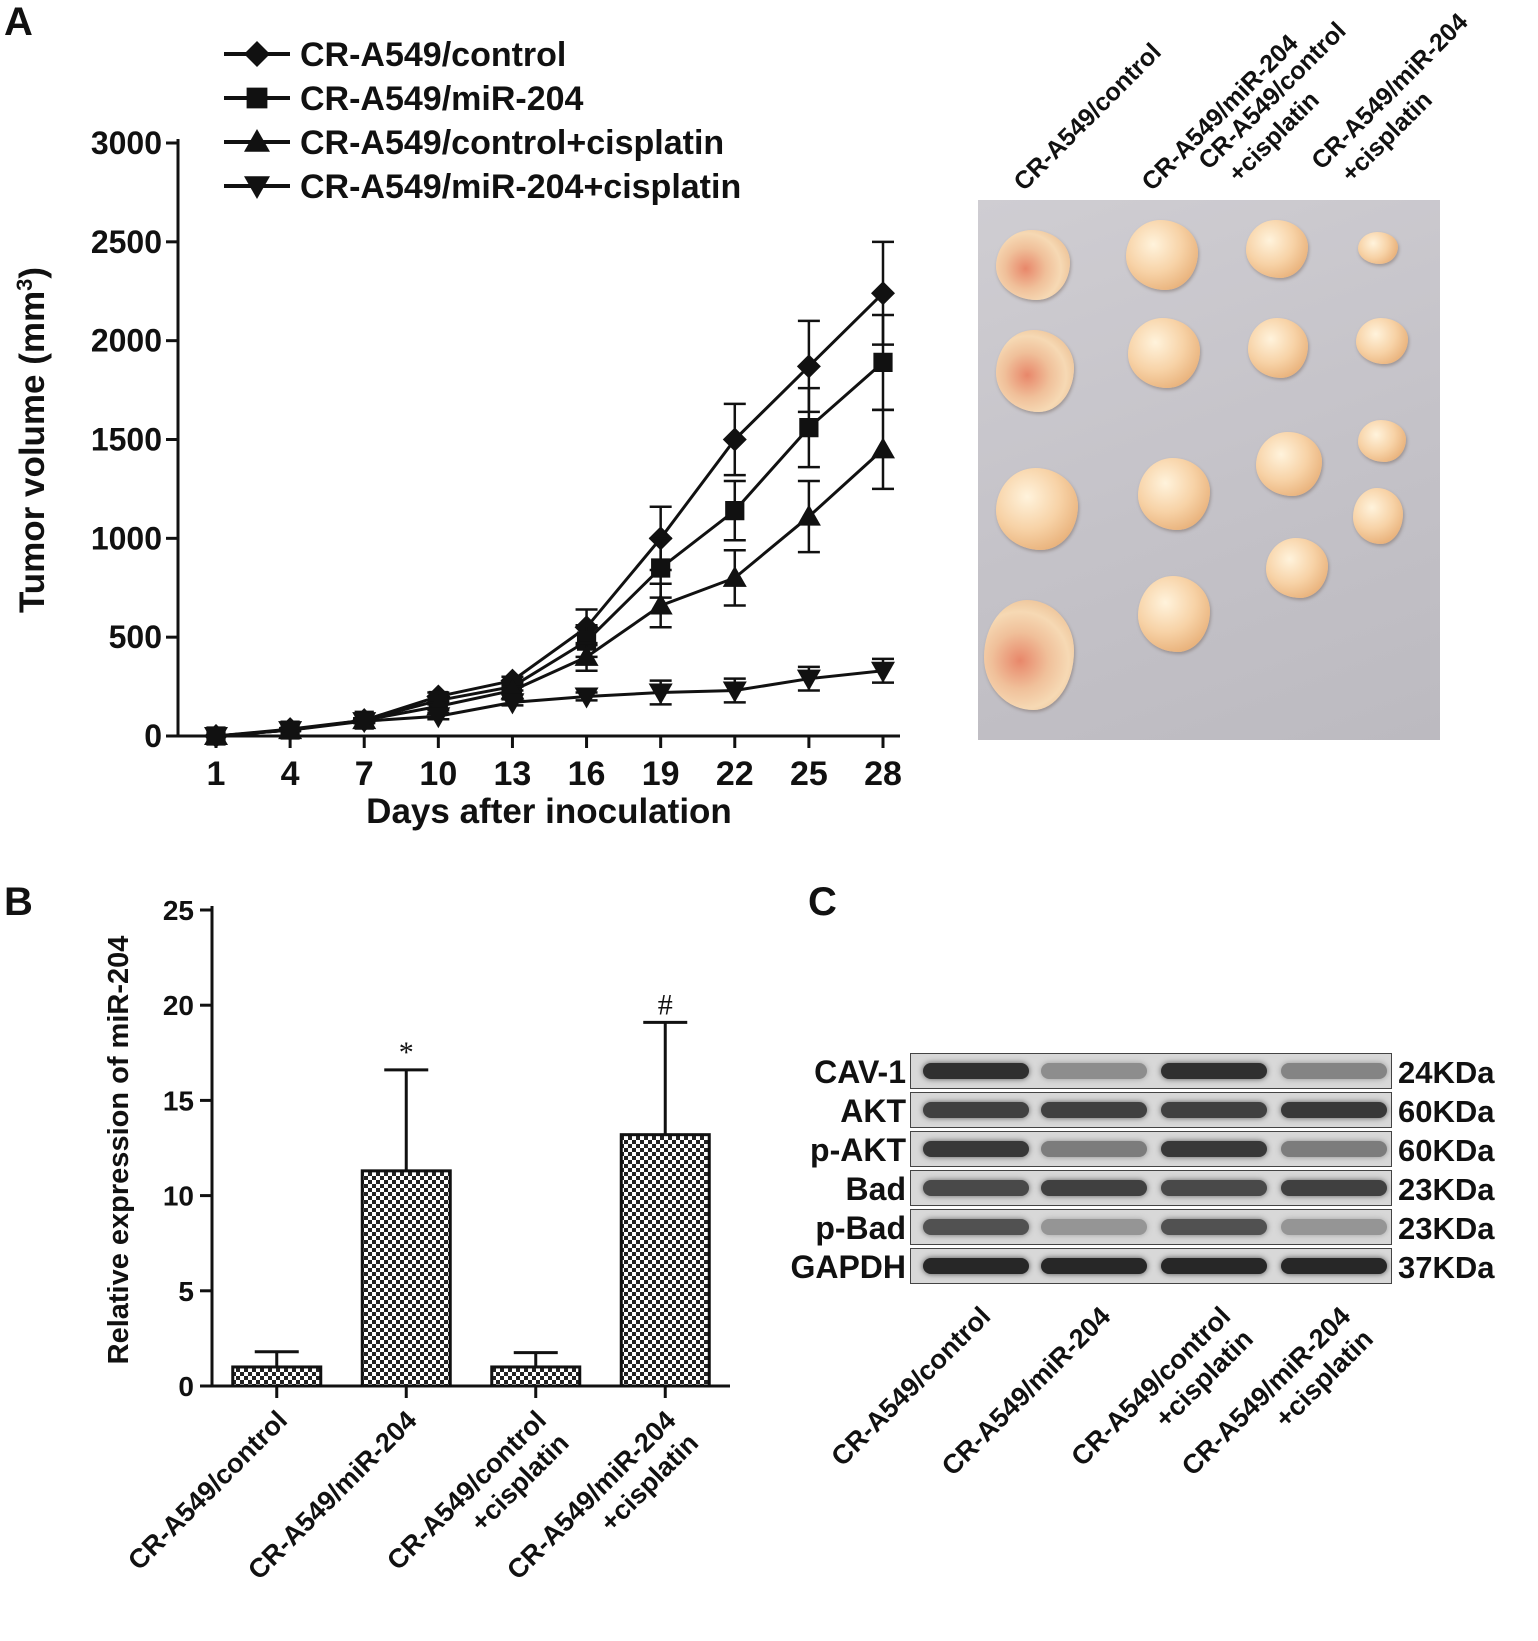  I want to click on blot-row-p-bad, so click(1151, 1227).